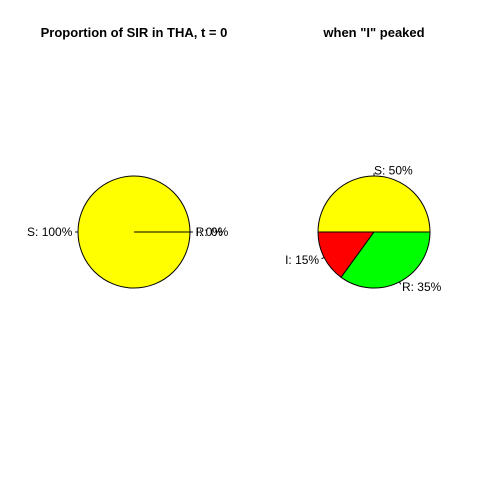  I want to click on pie-chart-1-labels: S: 100% I: 0%R: 0%, so click(128, 232).